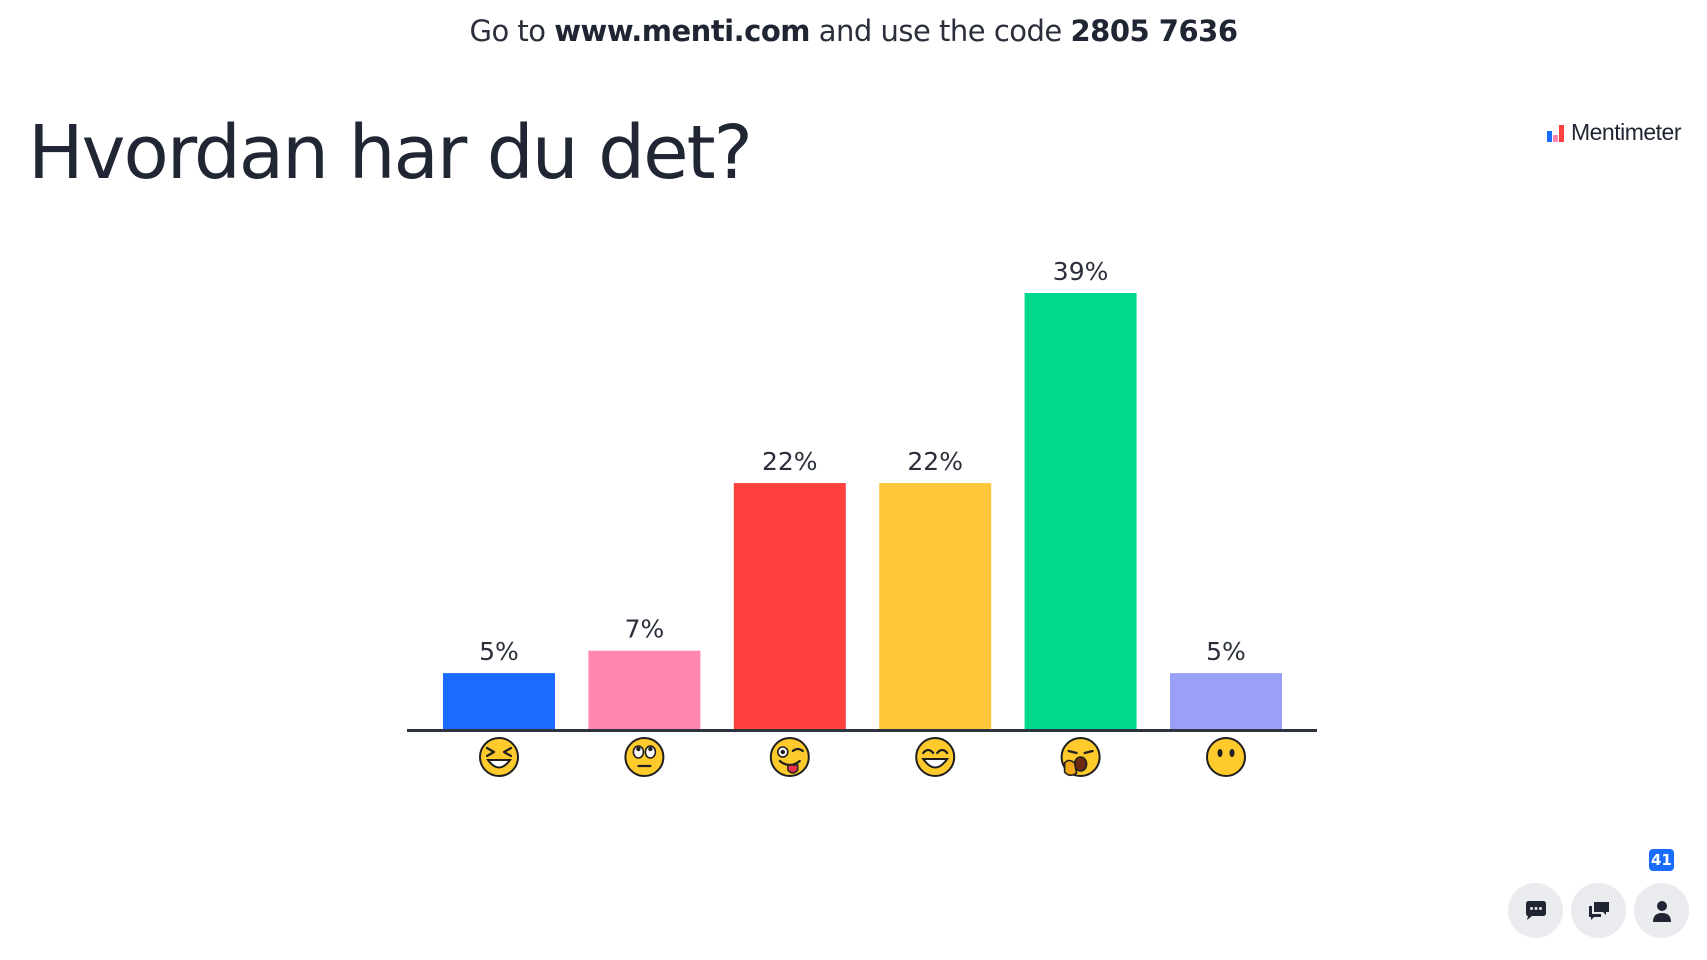 The image size is (1707, 960). Describe the element at coordinates (682, 31) in the screenshot. I see `join-url: www.menti.com` at that location.